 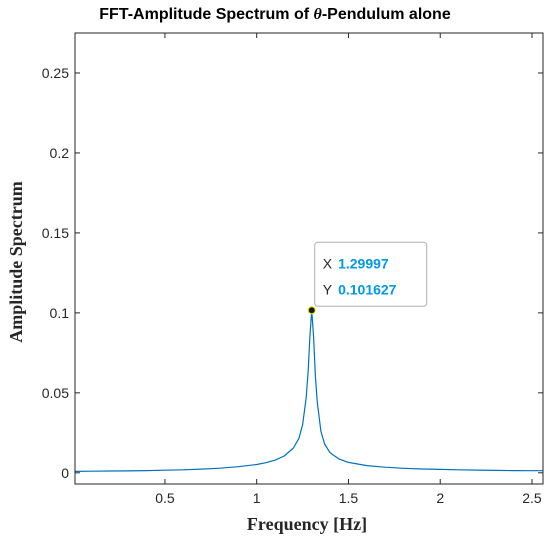 I want to click on x-tick-label: 1.5, so click(x=349, y=498).